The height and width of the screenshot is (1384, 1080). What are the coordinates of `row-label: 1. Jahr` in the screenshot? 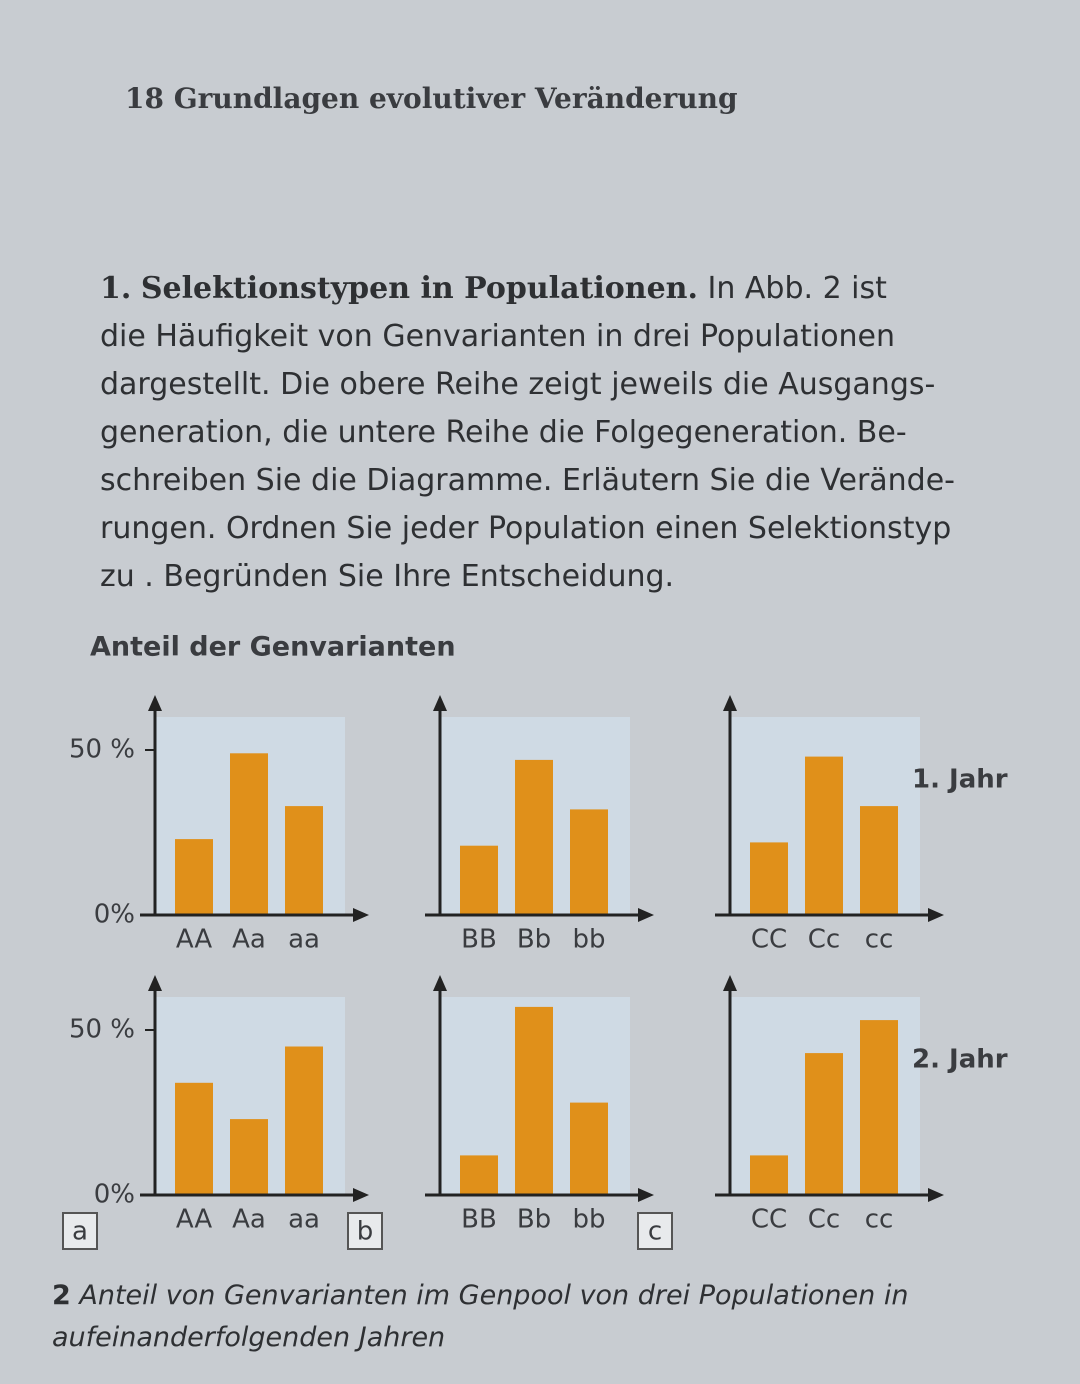 It's located at (960, 780).